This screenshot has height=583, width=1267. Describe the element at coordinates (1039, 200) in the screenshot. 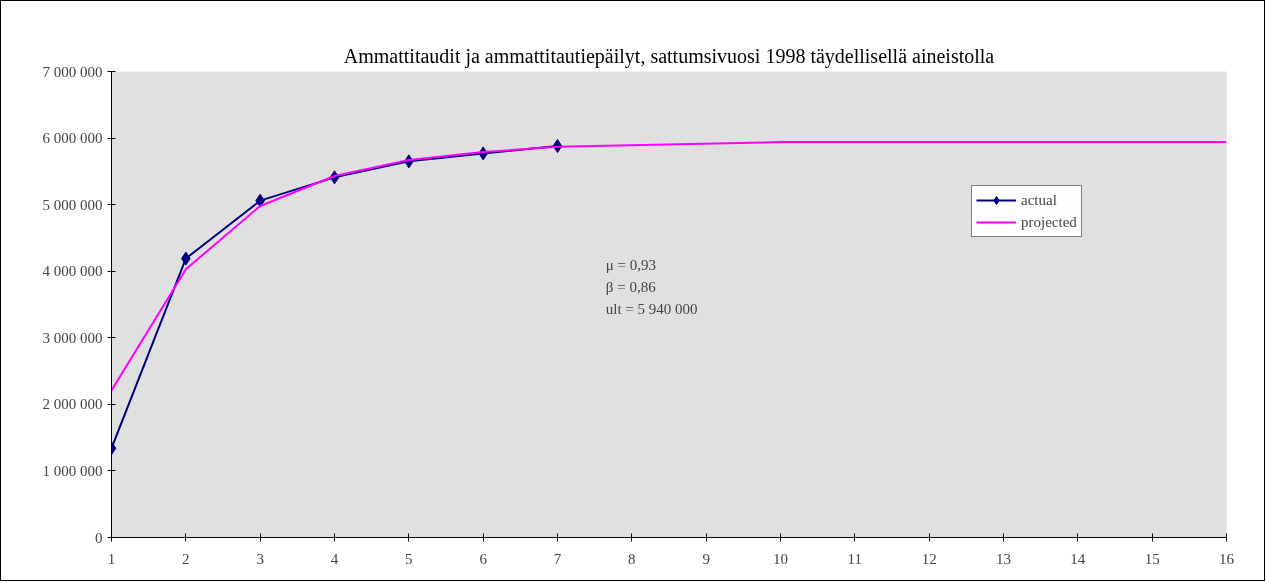

I see `legend-label: actual` at that location.